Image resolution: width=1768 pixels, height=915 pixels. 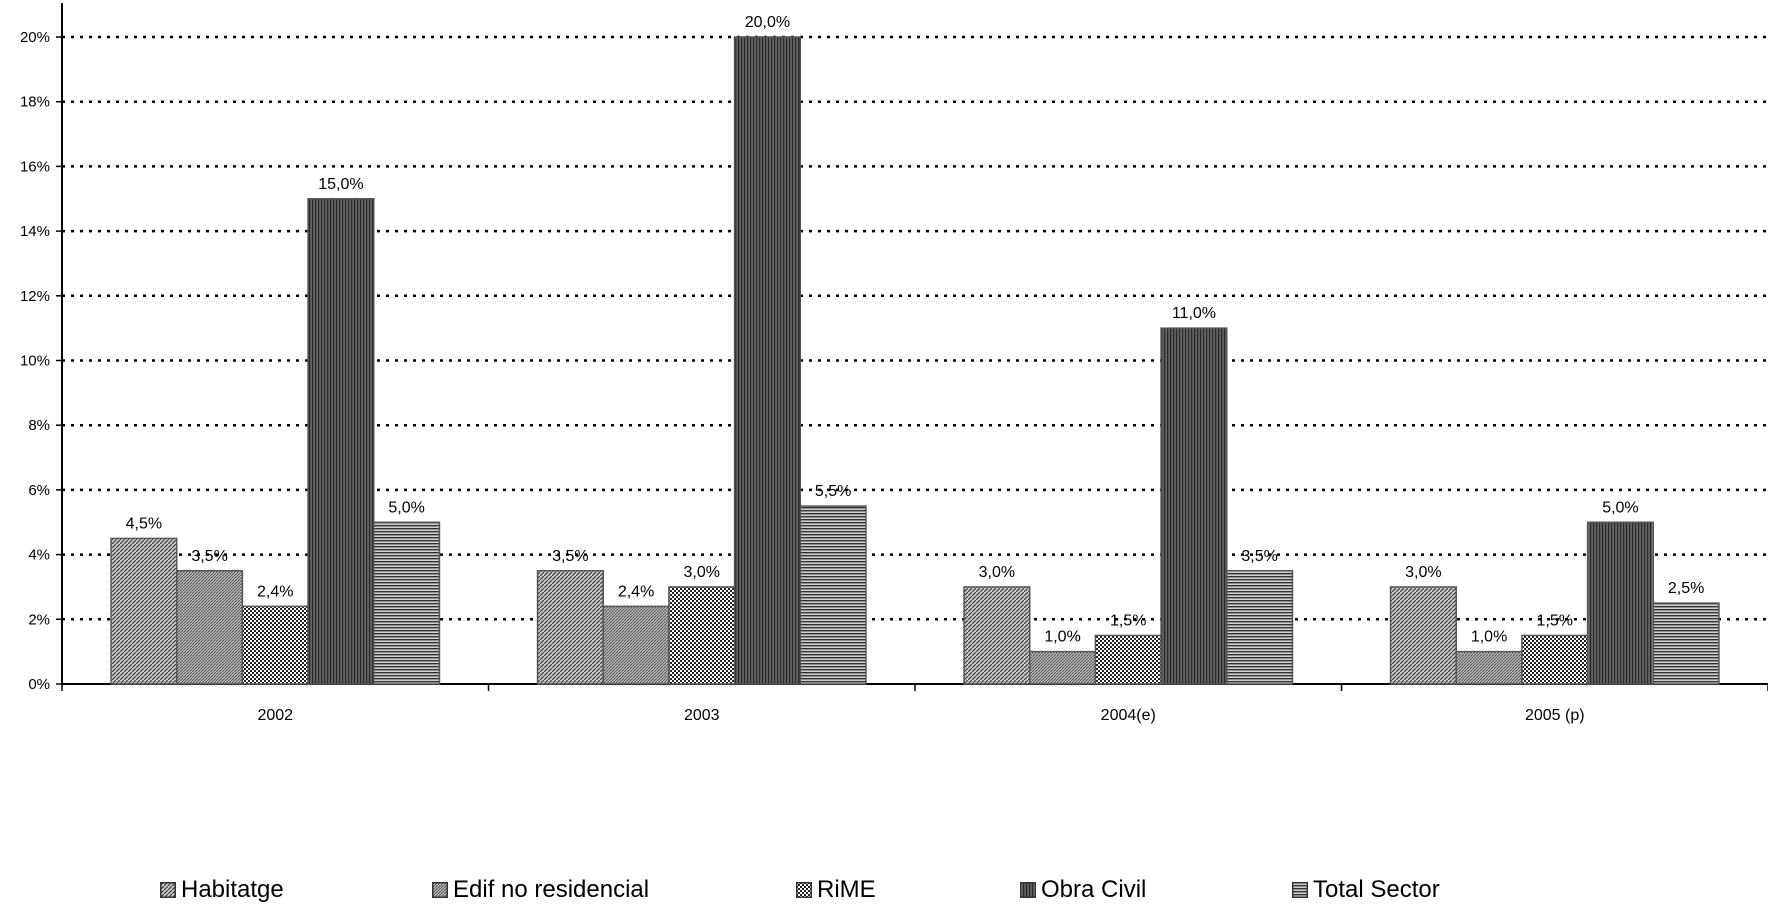 What do you see at coordinates (1094, 889) in the screenshot?
I see `legend-label: Obra Civil` at bounding box center [1094, 889].